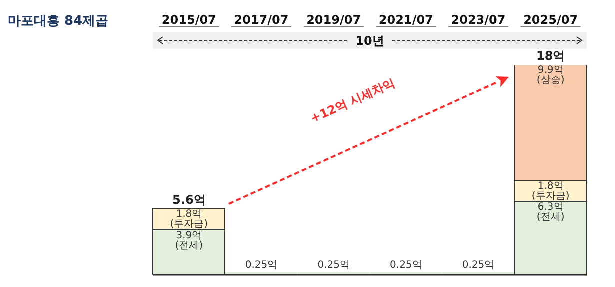 This screenshot has height=287, width=615. What do you see at coordinates (189, 20) in the screenshot?
I see `x-tick-label: 2015/07` at bounding box center [189, 20].